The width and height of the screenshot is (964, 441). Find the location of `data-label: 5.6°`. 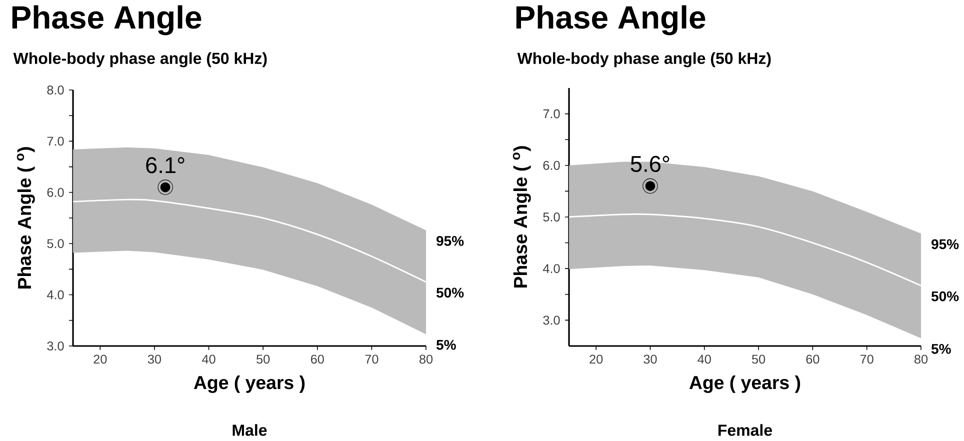

data-label: 5.6° is located at coordinates (650, 164).